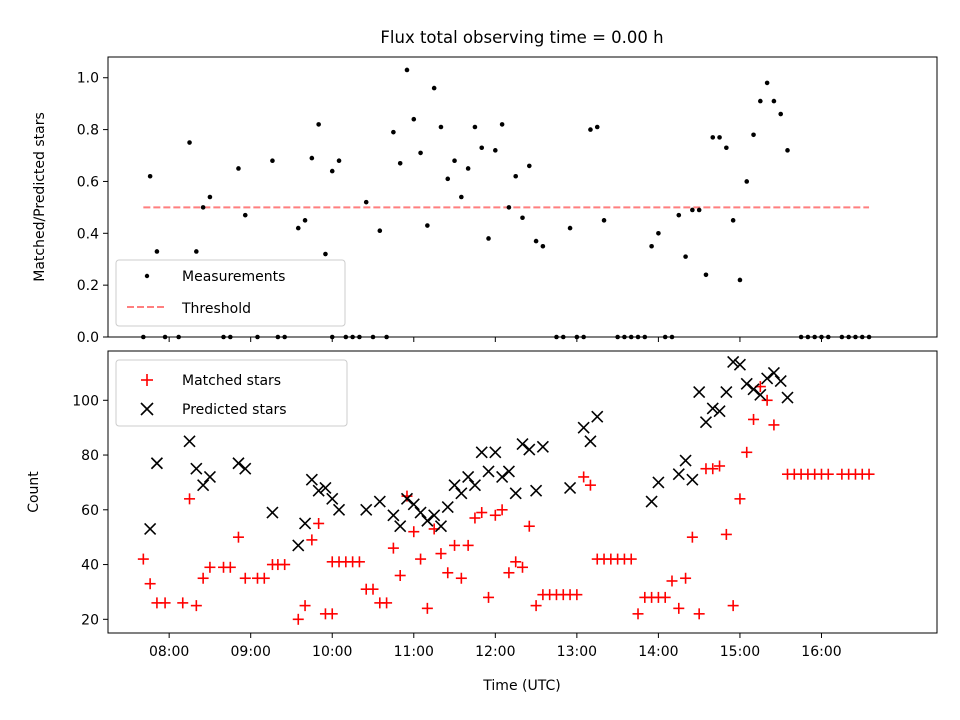 This screenshot has height=720, width=960. What do you see at coordinates (88, 79) in the screenshot?
I see `ratio-ytick-label: 1.0` at bounding box center [88, 79].